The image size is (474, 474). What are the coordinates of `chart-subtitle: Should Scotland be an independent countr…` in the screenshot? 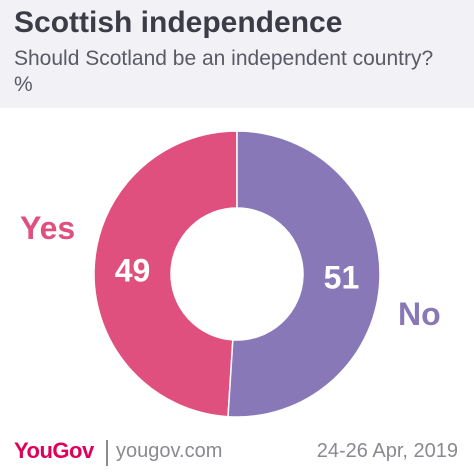 It's located at (224, 71).